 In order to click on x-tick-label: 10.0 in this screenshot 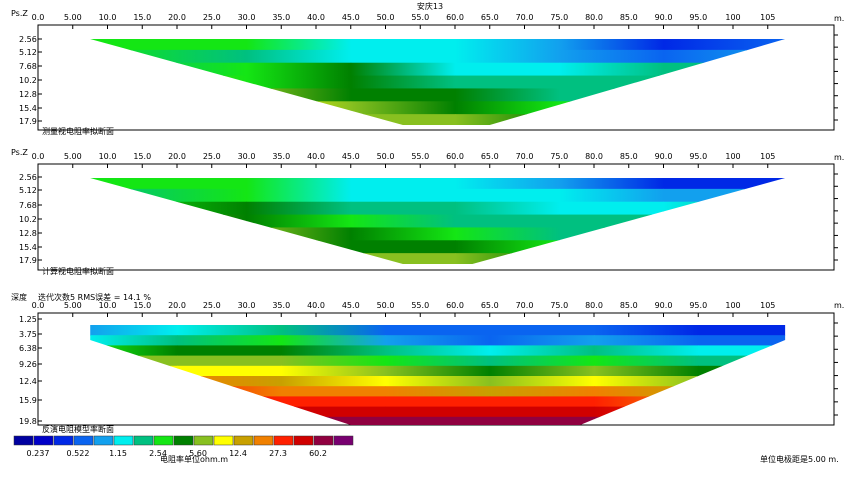, I will do `click(108, 17)`.